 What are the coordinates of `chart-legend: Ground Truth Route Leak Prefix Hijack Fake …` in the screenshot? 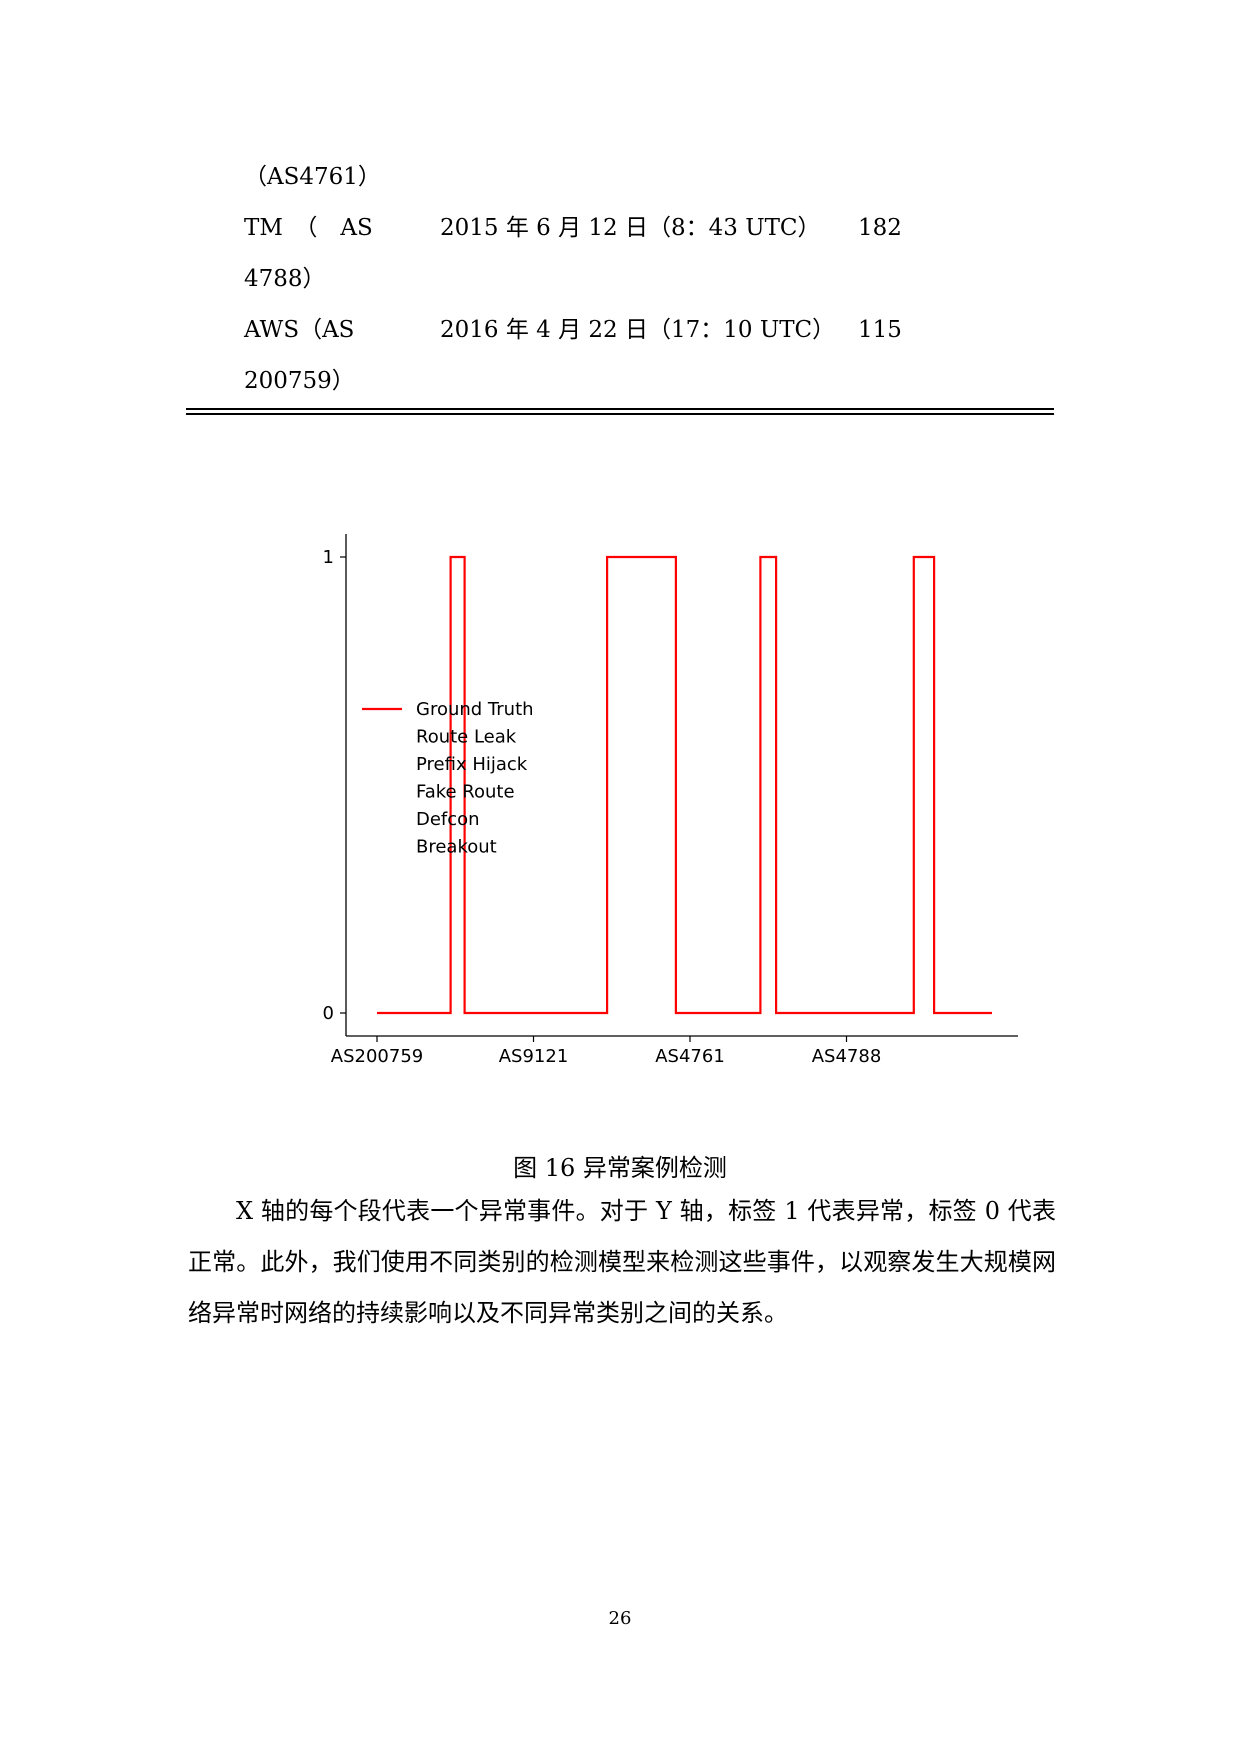 It's located at (448, 778).